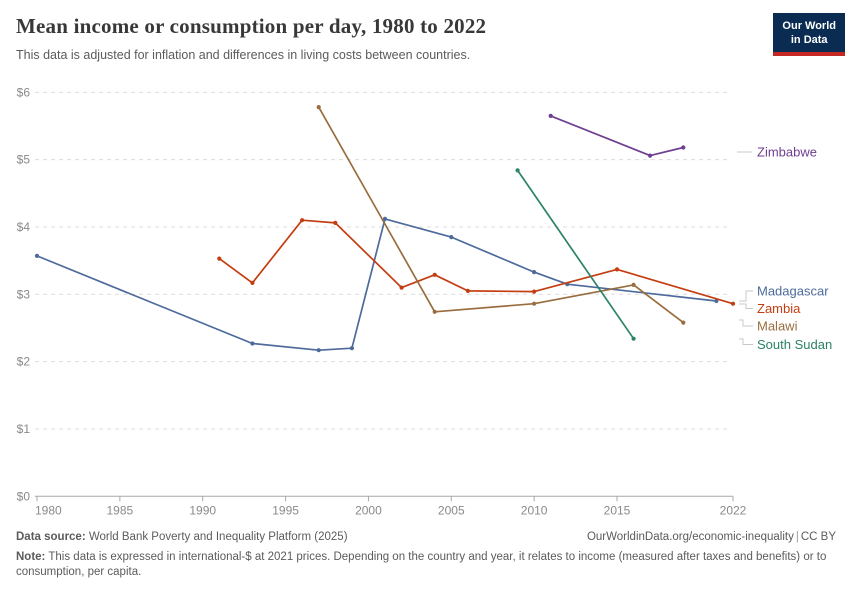 Image resolution: width=850 pixels, height=600 pixels. I want to click on data-point-south-sudan-2009, so click(517, 170).